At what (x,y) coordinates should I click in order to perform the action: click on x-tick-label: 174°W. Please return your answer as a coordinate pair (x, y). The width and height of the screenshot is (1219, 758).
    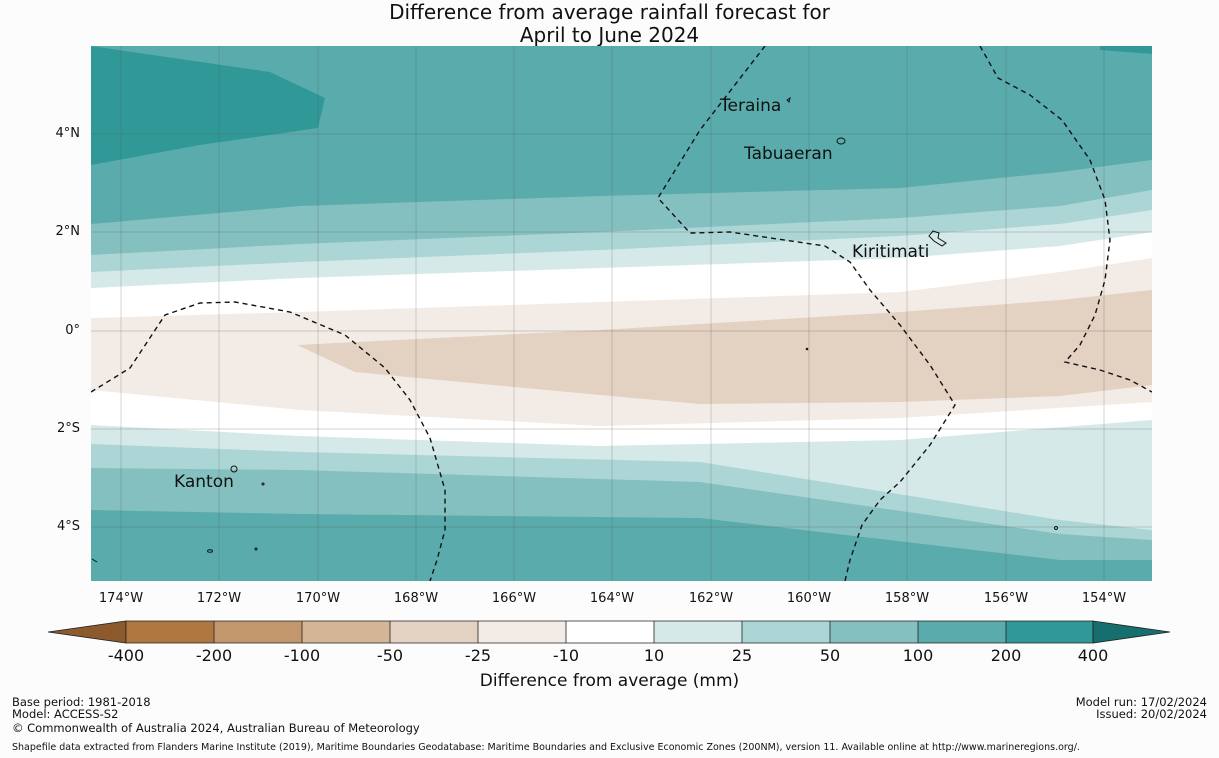
    Looking at the image, I should click on (121, 598).